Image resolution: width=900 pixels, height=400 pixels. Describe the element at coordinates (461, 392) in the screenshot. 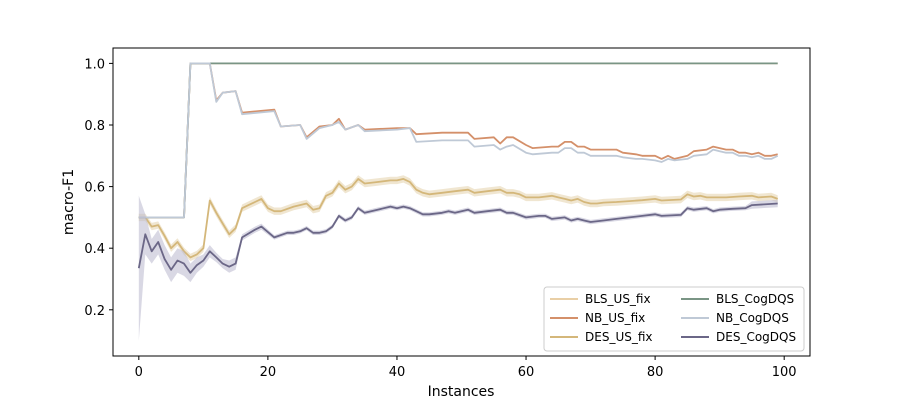

I see `x-axis-label: Instances` at that location.